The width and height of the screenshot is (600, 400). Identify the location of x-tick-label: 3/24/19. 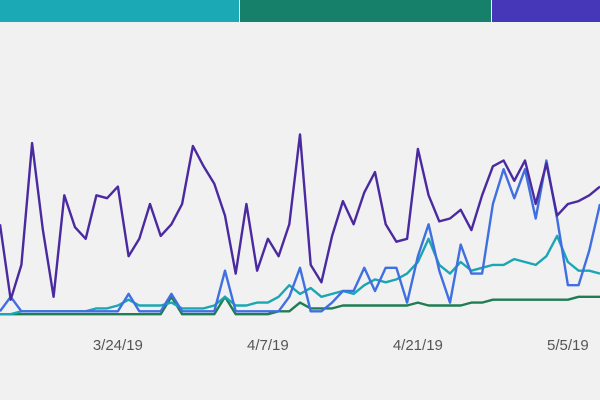
(118, 345).